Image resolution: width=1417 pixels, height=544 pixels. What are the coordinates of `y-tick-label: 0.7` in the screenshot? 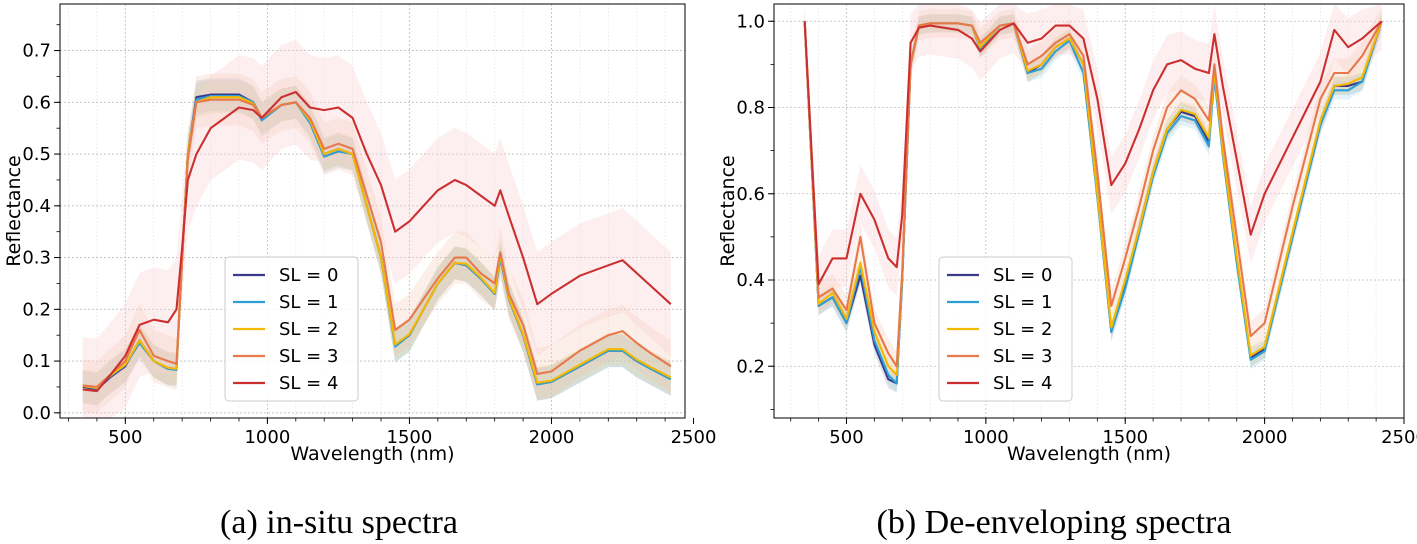 It's located at (36, 51).